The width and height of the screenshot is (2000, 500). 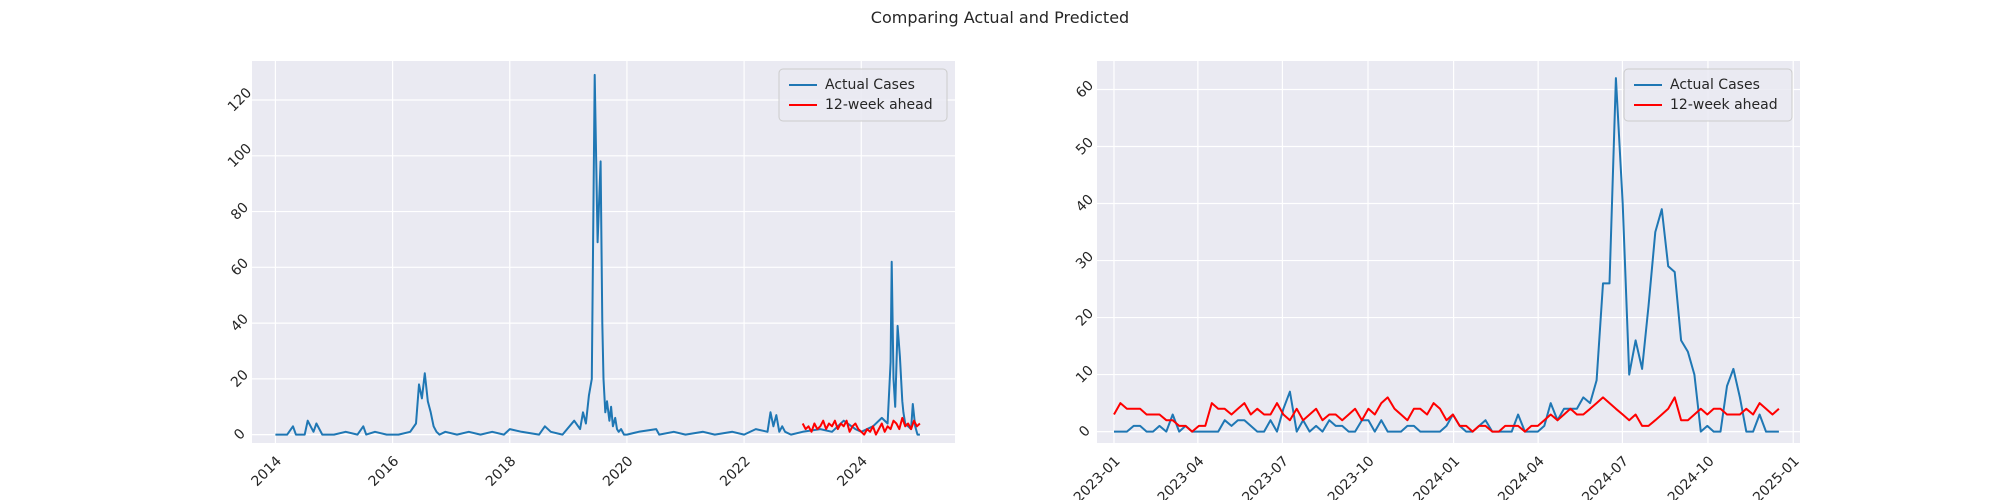 I want to click on x-tick-label: 2024-01, so click(x=1437, y=476).